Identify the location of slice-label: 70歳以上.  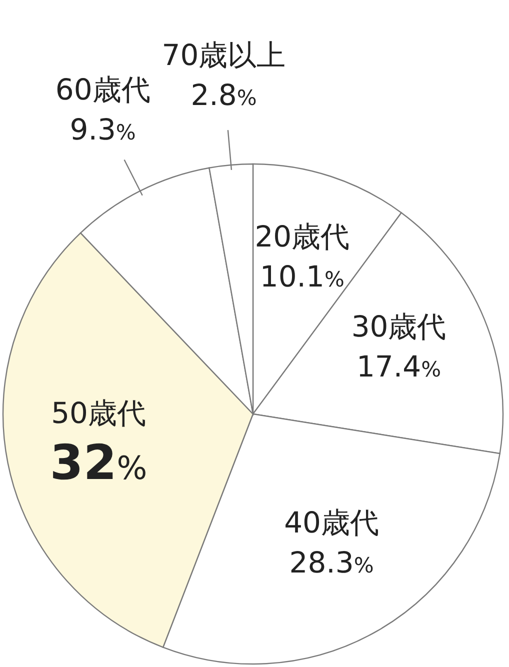
(224, 55).